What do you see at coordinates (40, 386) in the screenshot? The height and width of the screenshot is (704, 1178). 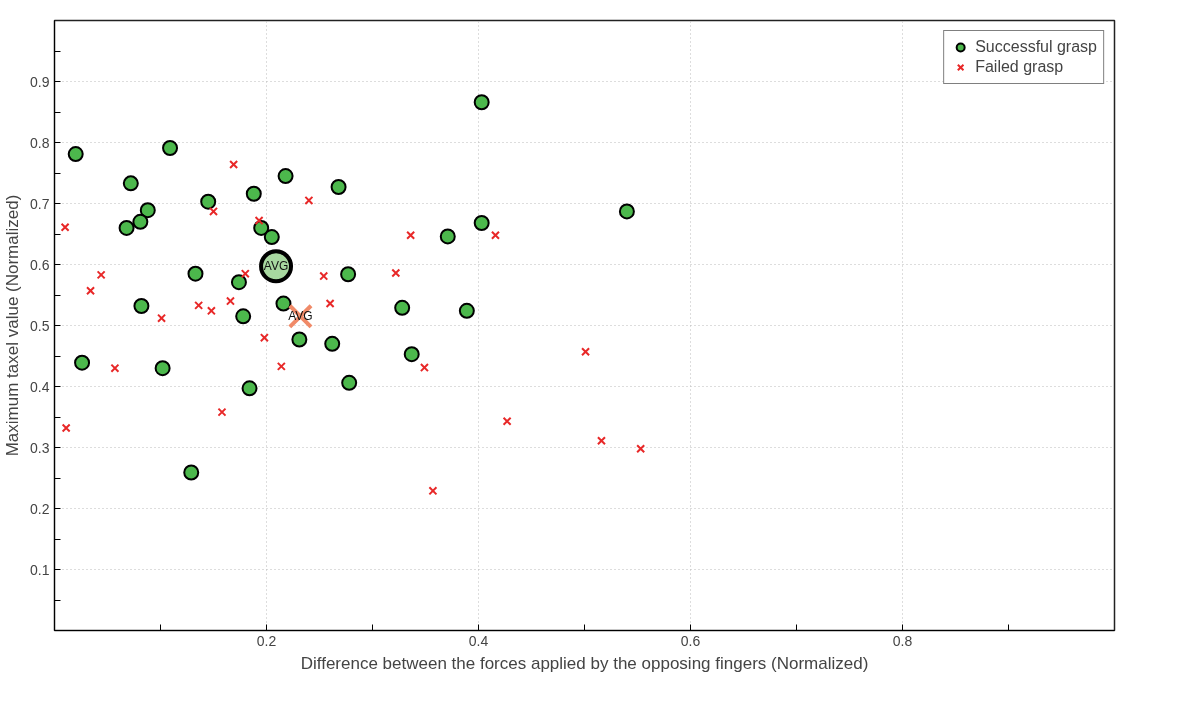 I see `y-tick-label: 0.4` at bounding box center [40, 386].